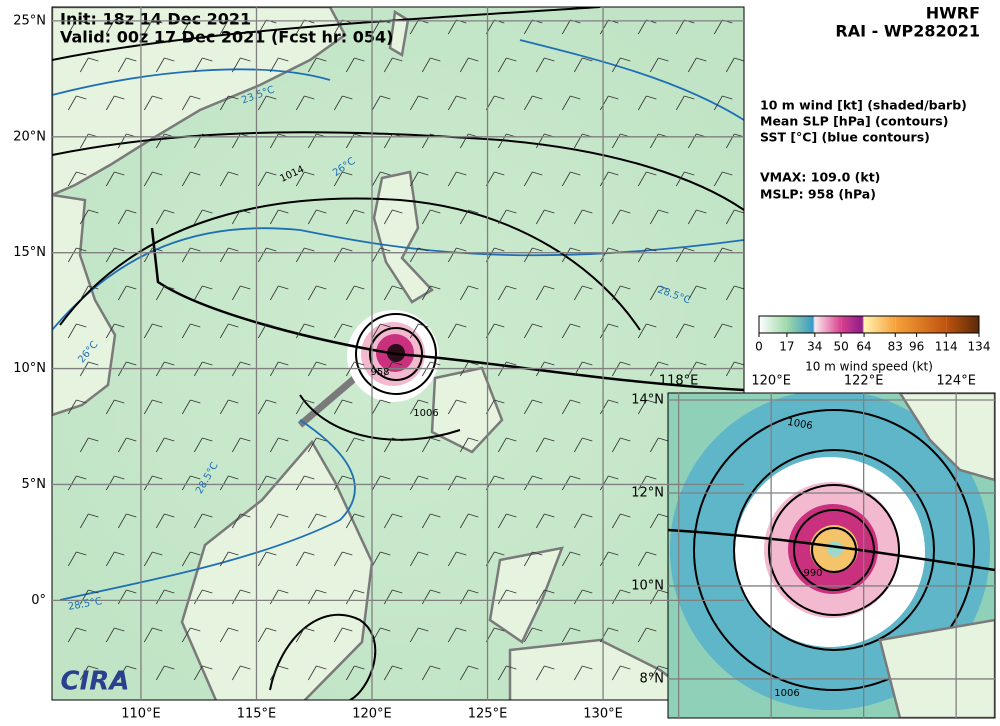 The image size is (1000, 726). Describe the element at coordinates (786, 693) in the screenshot. I see `contour-label: 1006` at that location.